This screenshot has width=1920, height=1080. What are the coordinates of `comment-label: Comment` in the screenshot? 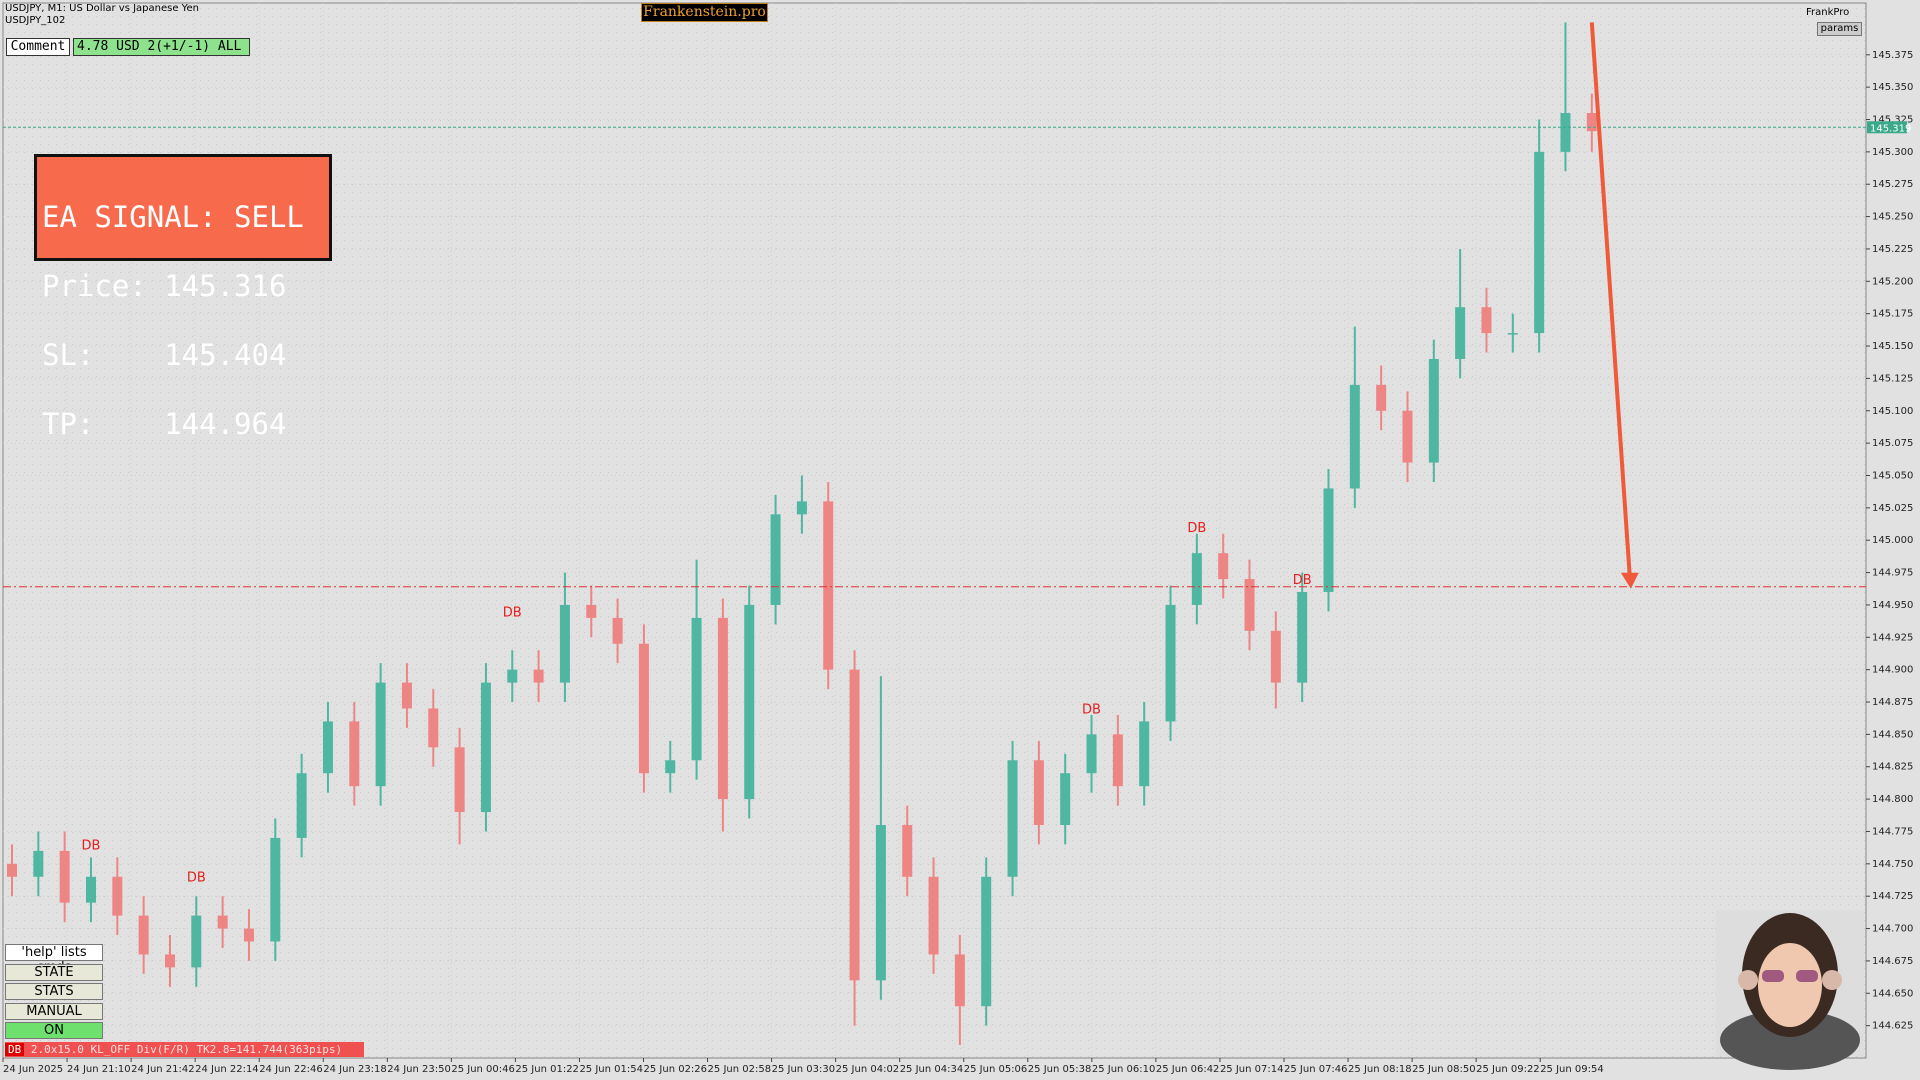 It's located at (38, 47).